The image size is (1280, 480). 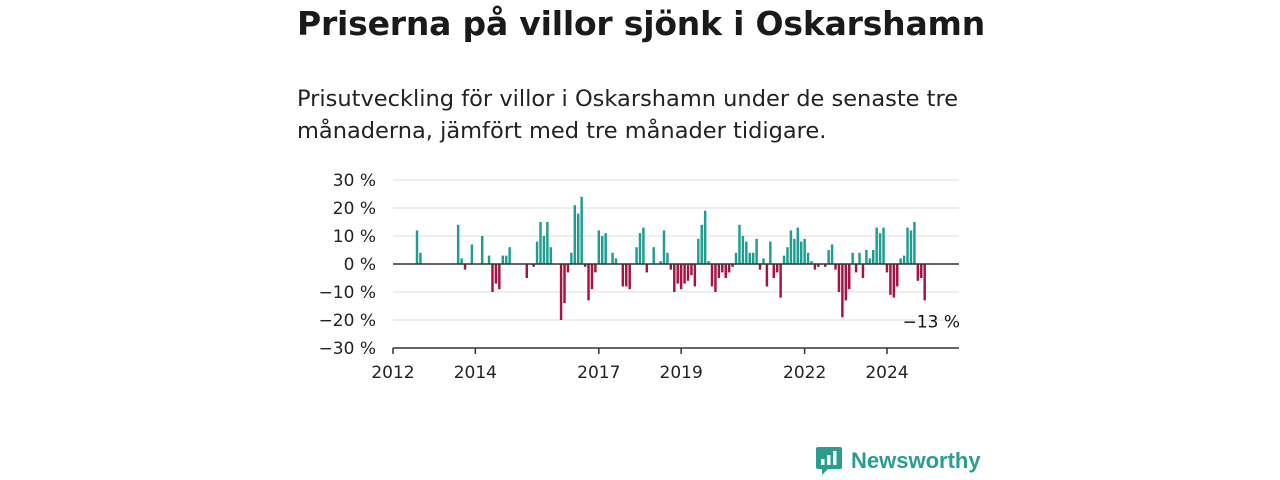 I want to click on annotation-label: −13 %, so click(x=931, y=322).